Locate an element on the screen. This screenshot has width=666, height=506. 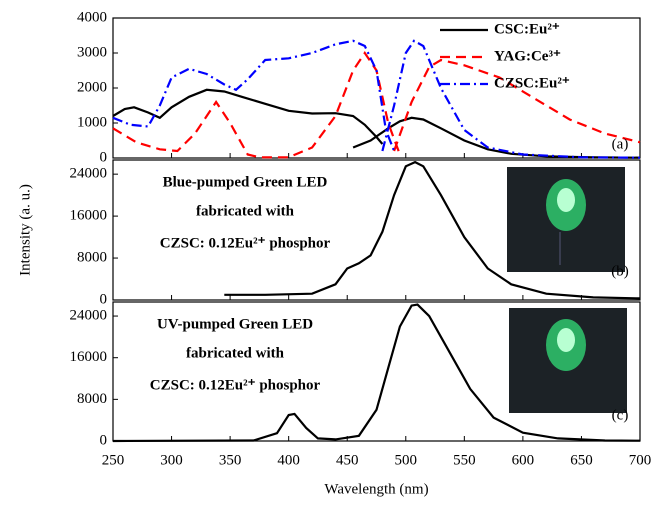
x-tick-label: 650 is located at coordinates (581, 460).